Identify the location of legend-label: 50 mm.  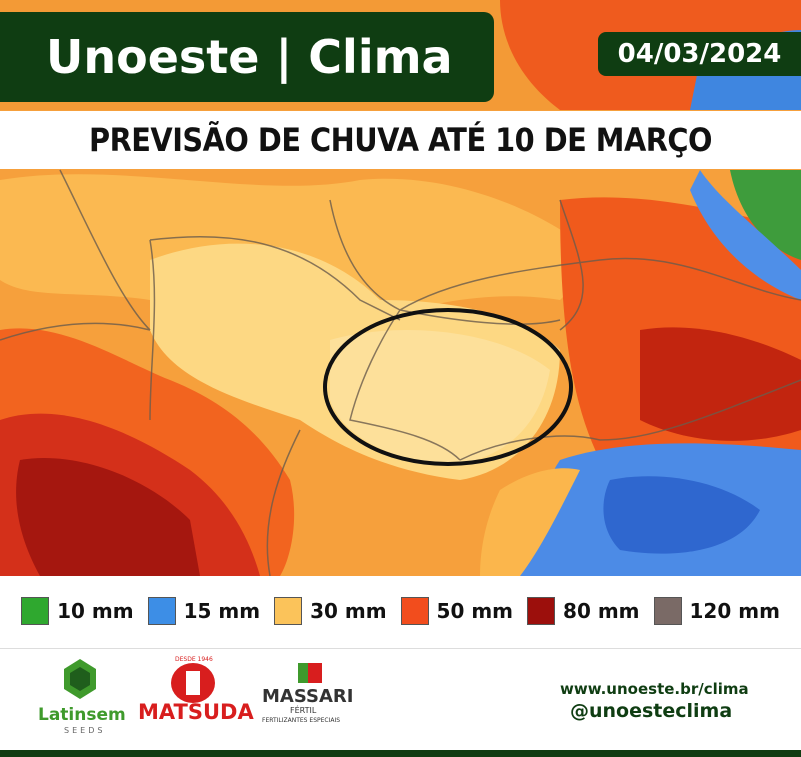
(475, 611).